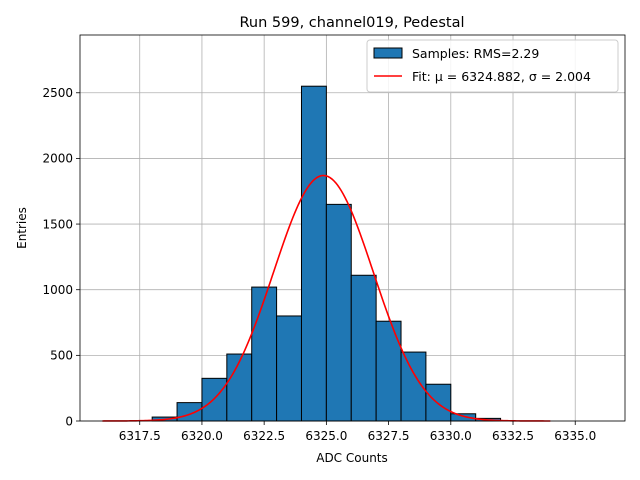 Image resolution: width=640 pixels, height=480 pixels. I want to click on x-tick-label: 6330.0, so click(451, 436).